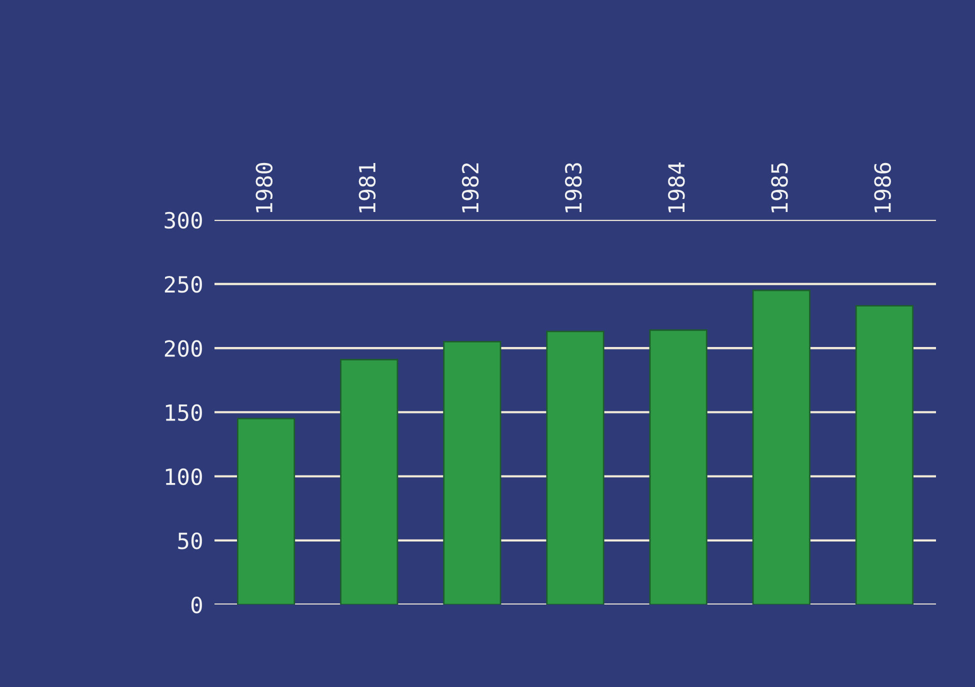 Image resolution: width=975 pixels, height=687 pixels. What do you see at coordinates (183, 284) in the screenshot?
I see `y-tick-label: 250` at bounding box center [183, 284].